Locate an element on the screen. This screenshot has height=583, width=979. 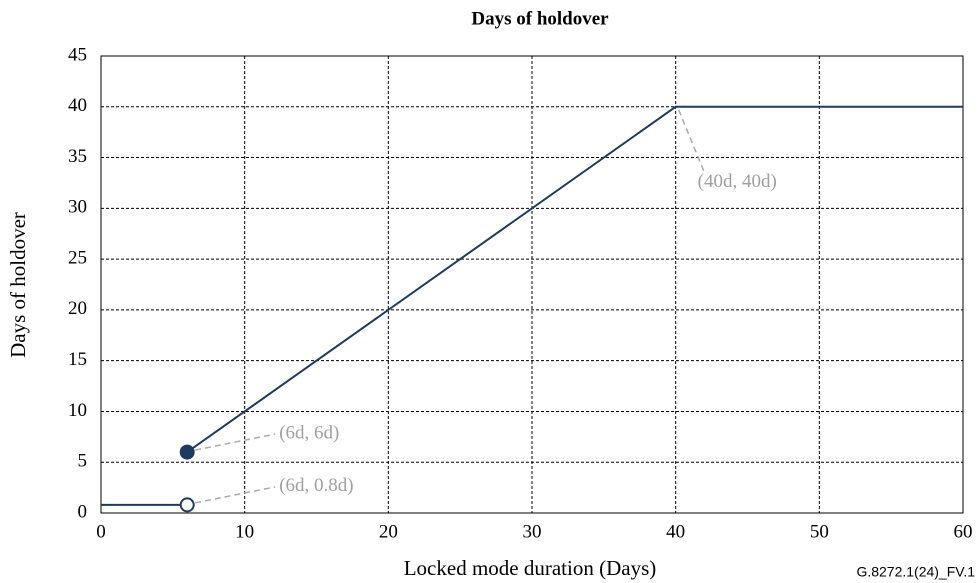
x-axis-label: Locked mode duration (Days) is located at coordinates (530, 568).